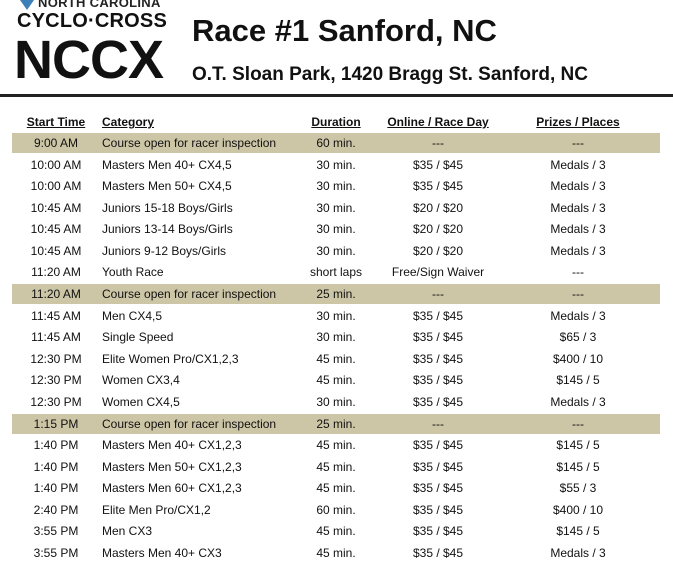 This screenshot has height=570, width=673. I want to click on title: Race #1 Sanford, NC, so click(344, 30).